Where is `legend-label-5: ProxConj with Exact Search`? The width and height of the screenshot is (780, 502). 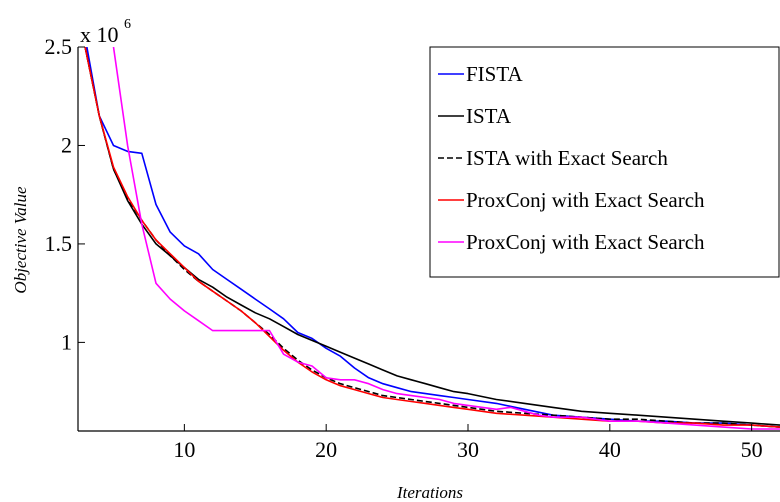
legend-label-5: ProxConj with Exact Search is located at coordinates (585, 242).